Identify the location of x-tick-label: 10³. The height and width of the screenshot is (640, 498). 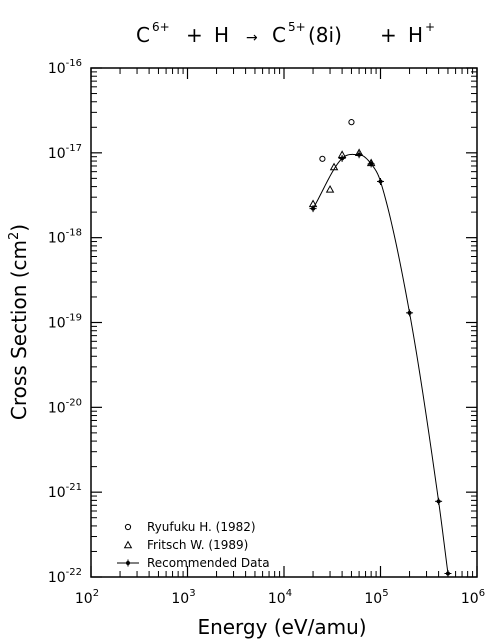
(183, 597).